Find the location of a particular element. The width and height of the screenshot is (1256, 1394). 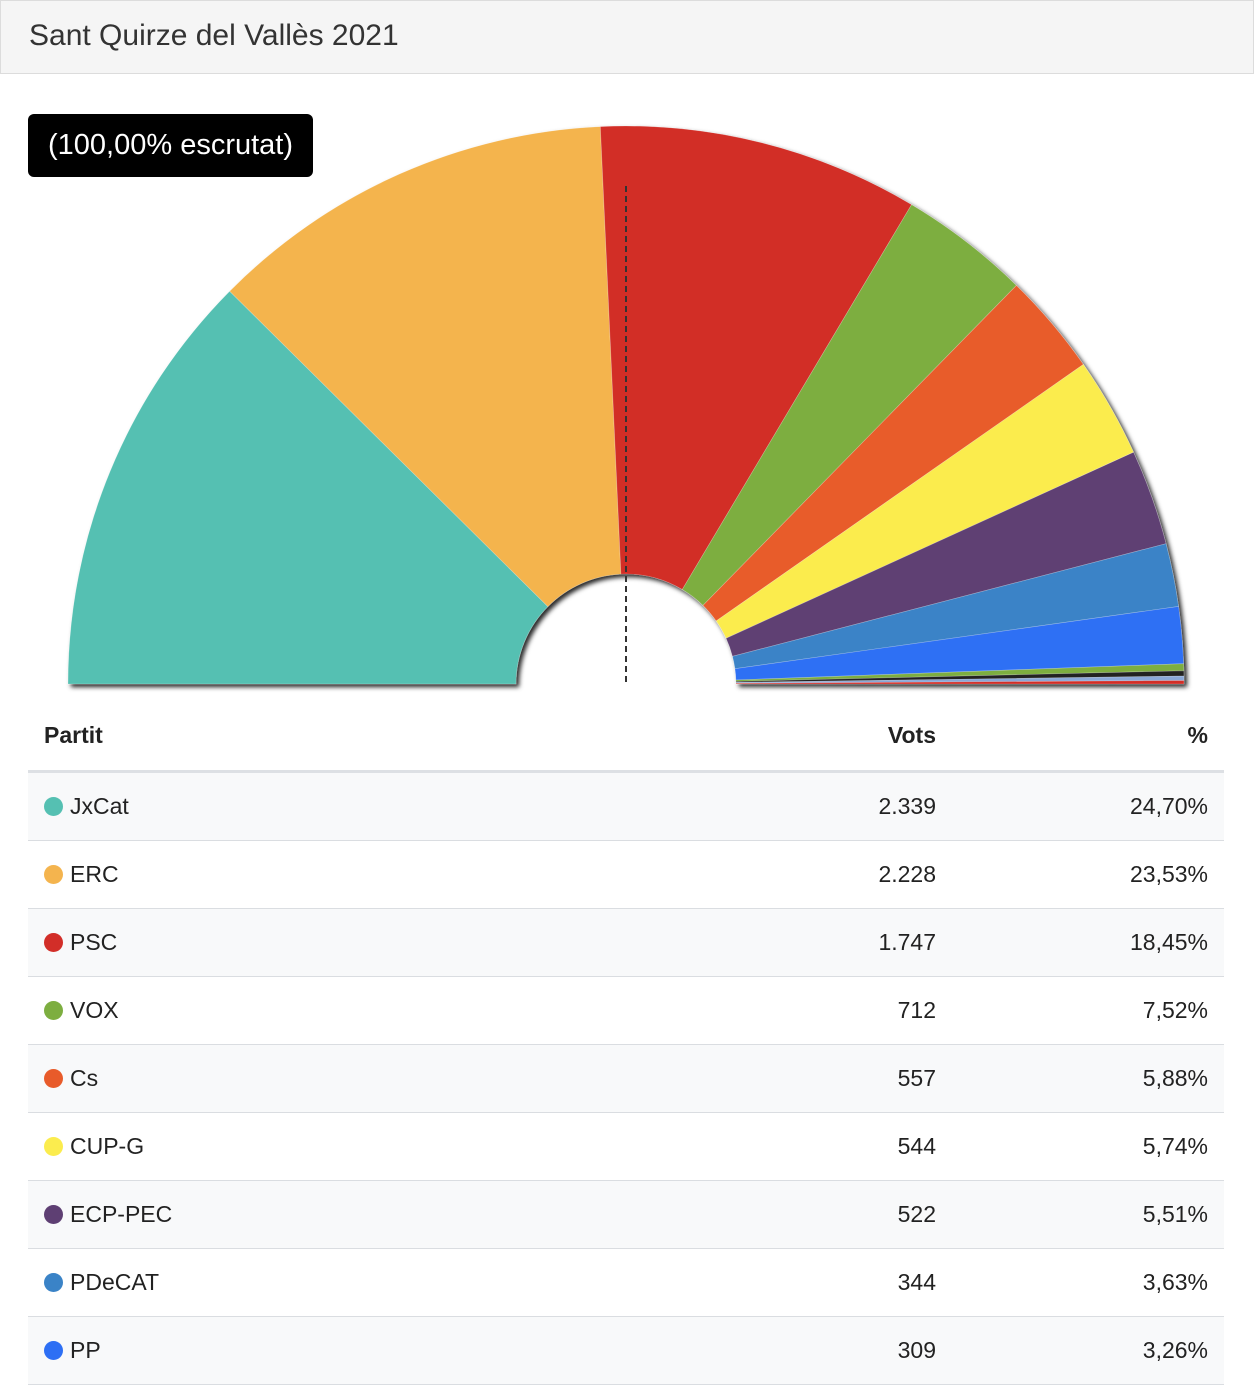

votes-cell: 2.339 is located at coordinates (826, 806).